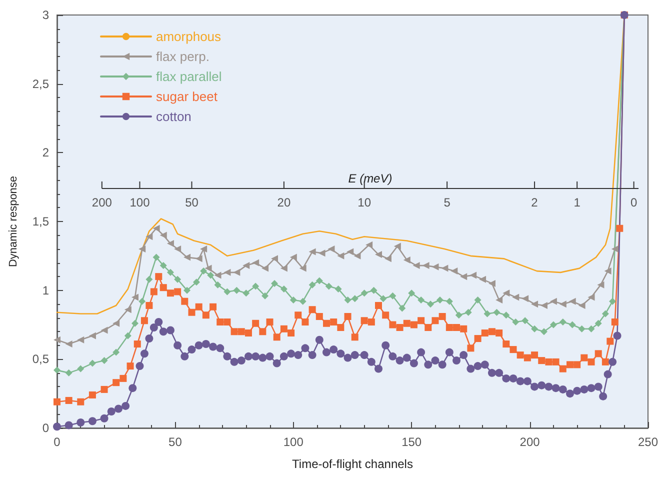  I want to click on x-tick-label: 250, so click(648, 442).